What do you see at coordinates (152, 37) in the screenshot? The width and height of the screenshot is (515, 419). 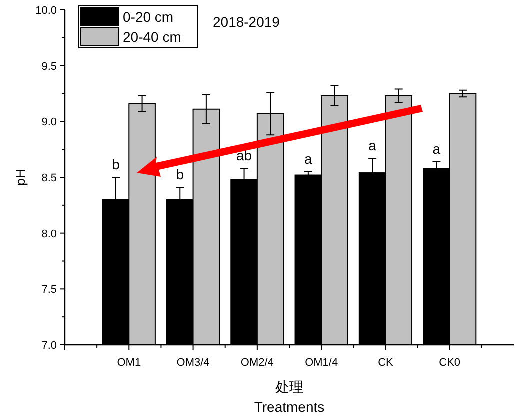 I see `legend-label: 20-40 cm` at bounding box center [152, 37].